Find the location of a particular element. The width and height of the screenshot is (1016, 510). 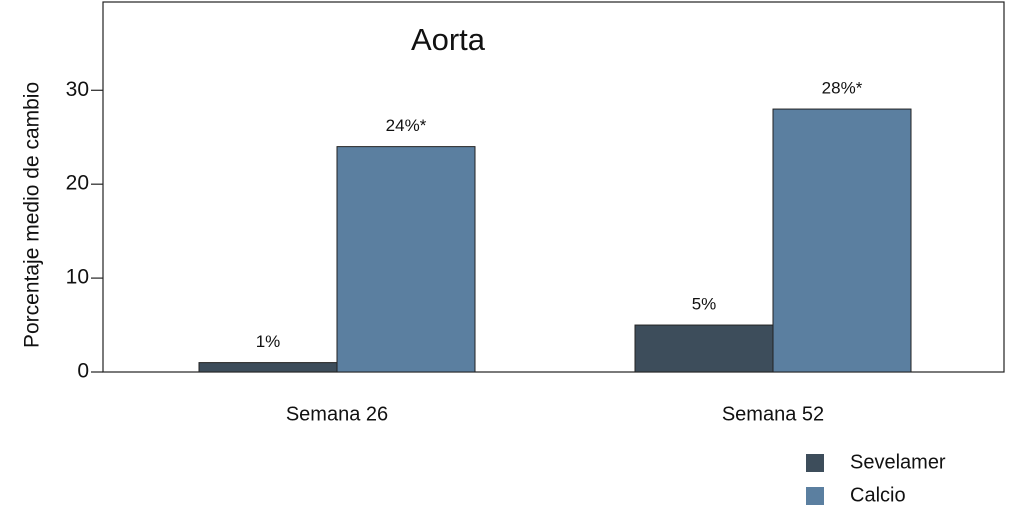

y-axis-title: Porcentaje medio de cambio is located at coordinates (32, 215).